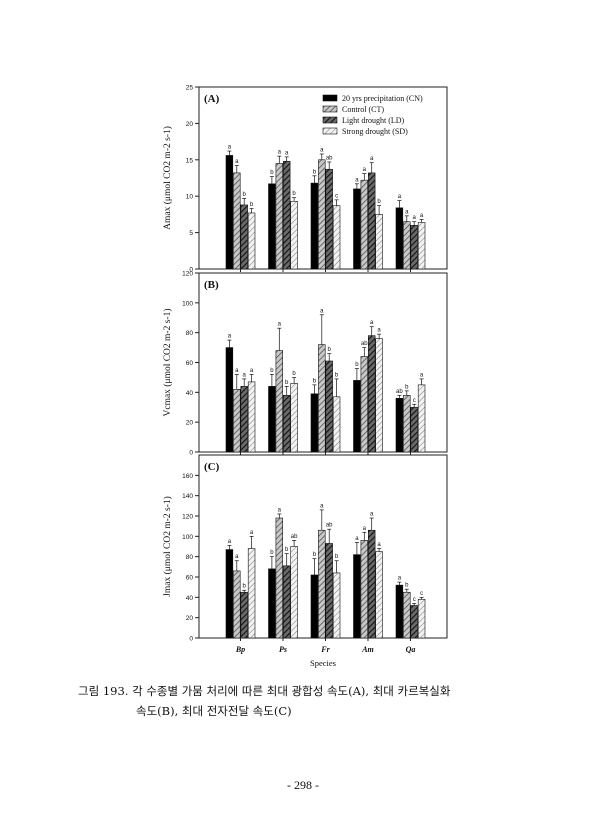 The image size is (606, 840). What do you see at coordinates (212, 467) in the screenshot?
I see `panel-label: (C)` at bounding box center [212, 467].